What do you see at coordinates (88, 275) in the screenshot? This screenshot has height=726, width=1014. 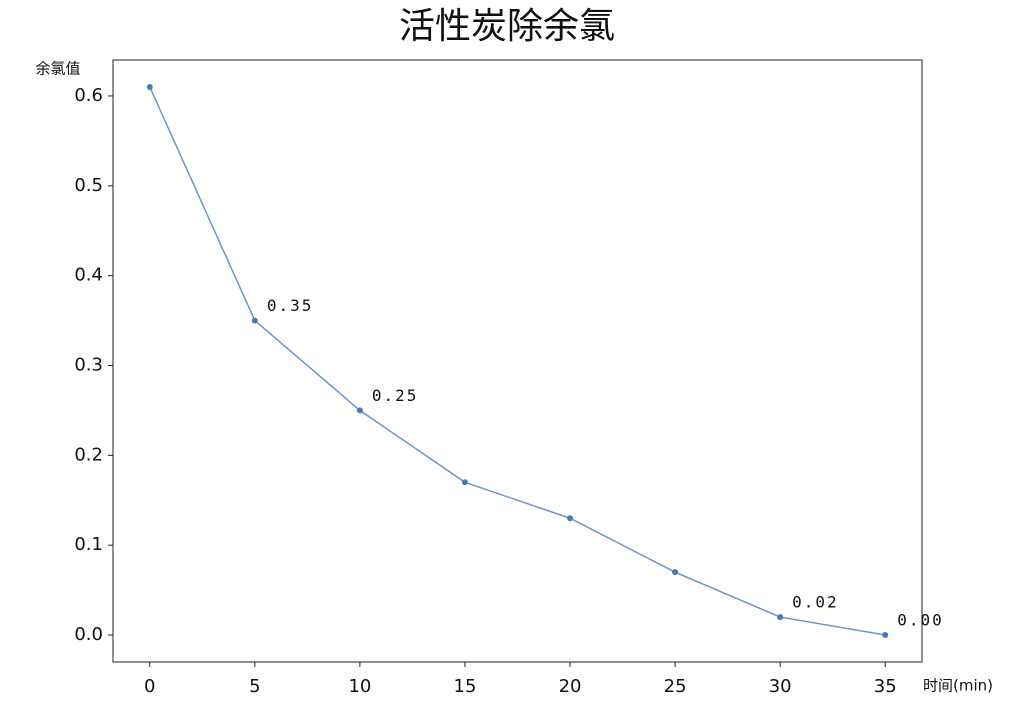 I see `y-tick-label: 0.4` at bounding box center [88, 275].